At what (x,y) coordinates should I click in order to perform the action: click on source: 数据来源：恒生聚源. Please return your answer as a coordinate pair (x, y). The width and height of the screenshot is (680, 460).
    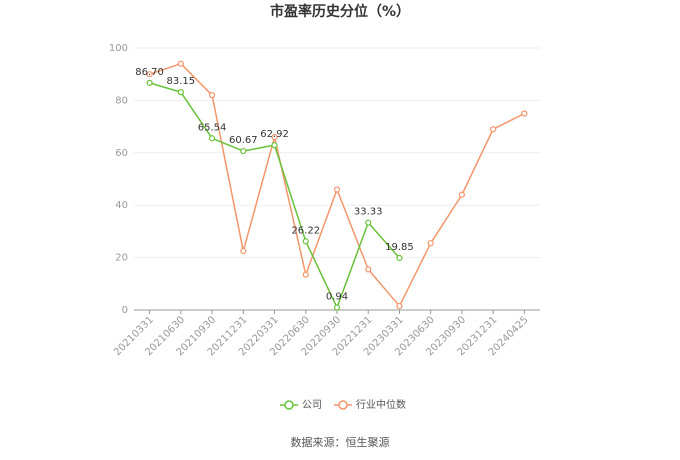
    Looking at the image, I should click on (340, 442).